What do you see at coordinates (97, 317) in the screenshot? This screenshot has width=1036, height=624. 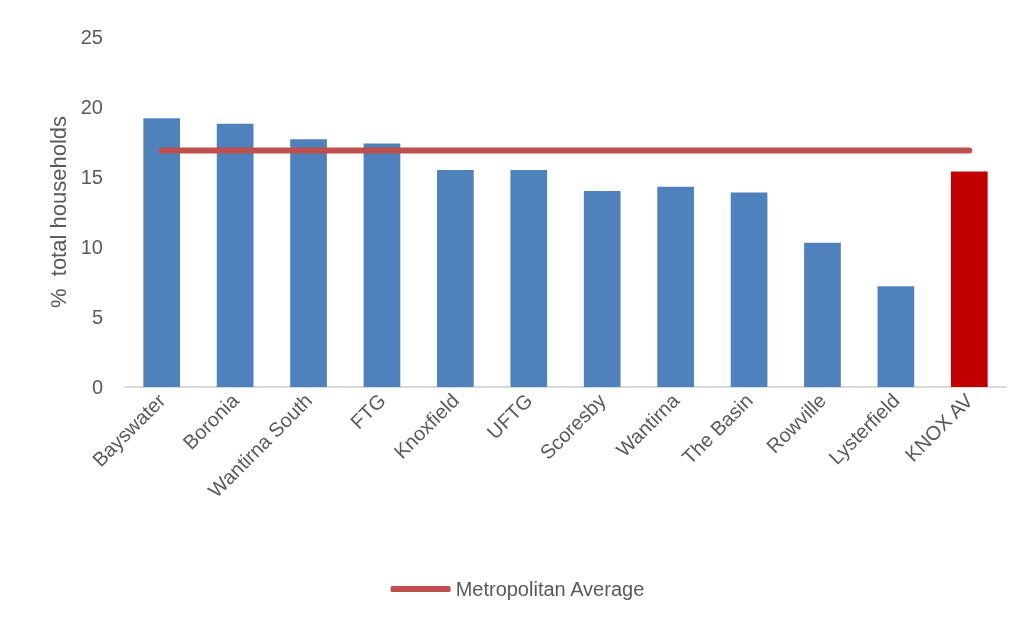 I see `y-tick-label: 5` at bounding box center [97, 317].